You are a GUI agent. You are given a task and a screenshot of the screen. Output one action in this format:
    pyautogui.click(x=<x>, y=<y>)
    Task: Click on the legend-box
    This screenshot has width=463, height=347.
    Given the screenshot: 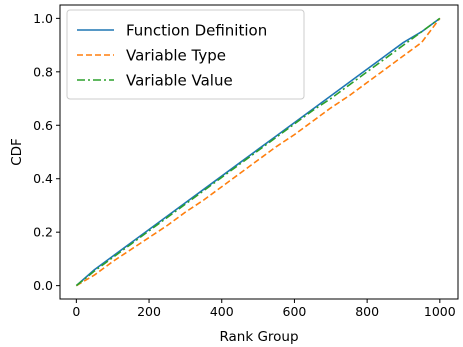 What is the action you would take?
    pyautogui.click(x=185, y=54)
    